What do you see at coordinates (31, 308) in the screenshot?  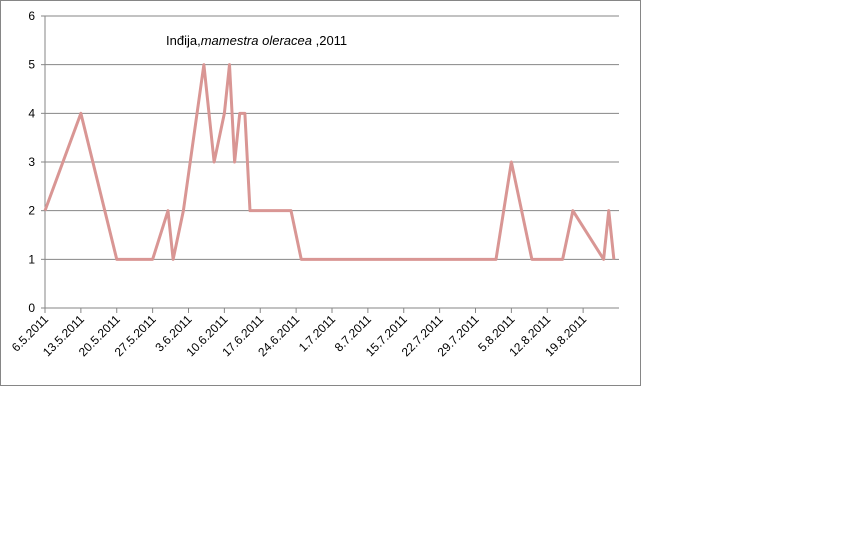 I see `y-tick-label: 0` at bounding box center [31, 308].